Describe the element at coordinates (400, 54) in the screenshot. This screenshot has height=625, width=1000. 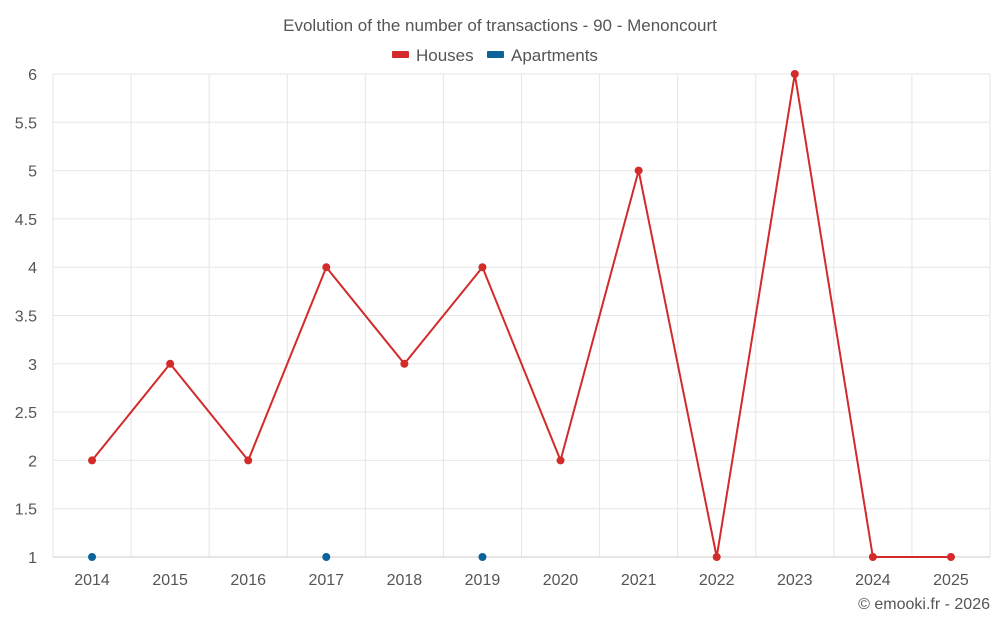
I see `legend-swatch-houses` at that location.